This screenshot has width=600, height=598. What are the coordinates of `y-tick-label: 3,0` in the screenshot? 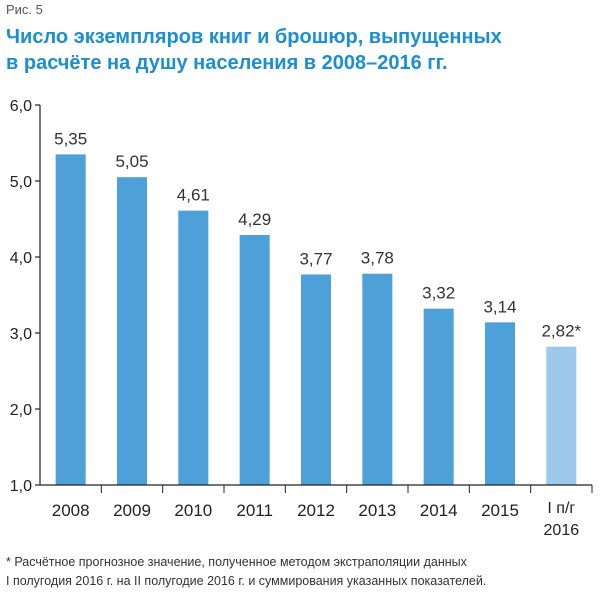 It's located at (21, 334).